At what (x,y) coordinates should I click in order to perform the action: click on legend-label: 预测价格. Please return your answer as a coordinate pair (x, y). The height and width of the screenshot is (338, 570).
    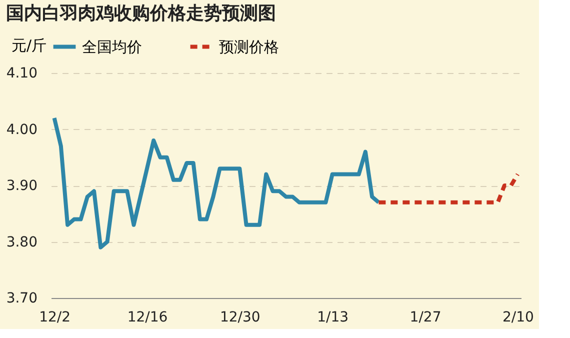
    Looking at the image, I should click on (249, 47).